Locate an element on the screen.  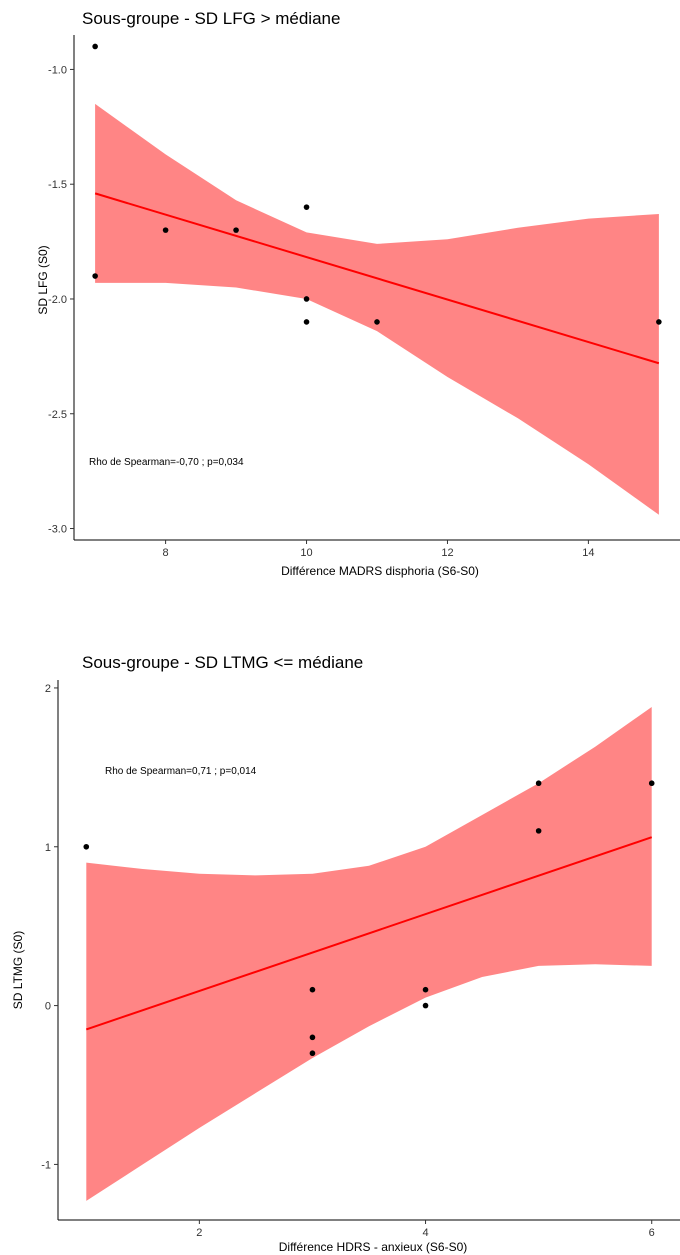
y-tick-label: -3.0 is located at coordinates (57, 530).